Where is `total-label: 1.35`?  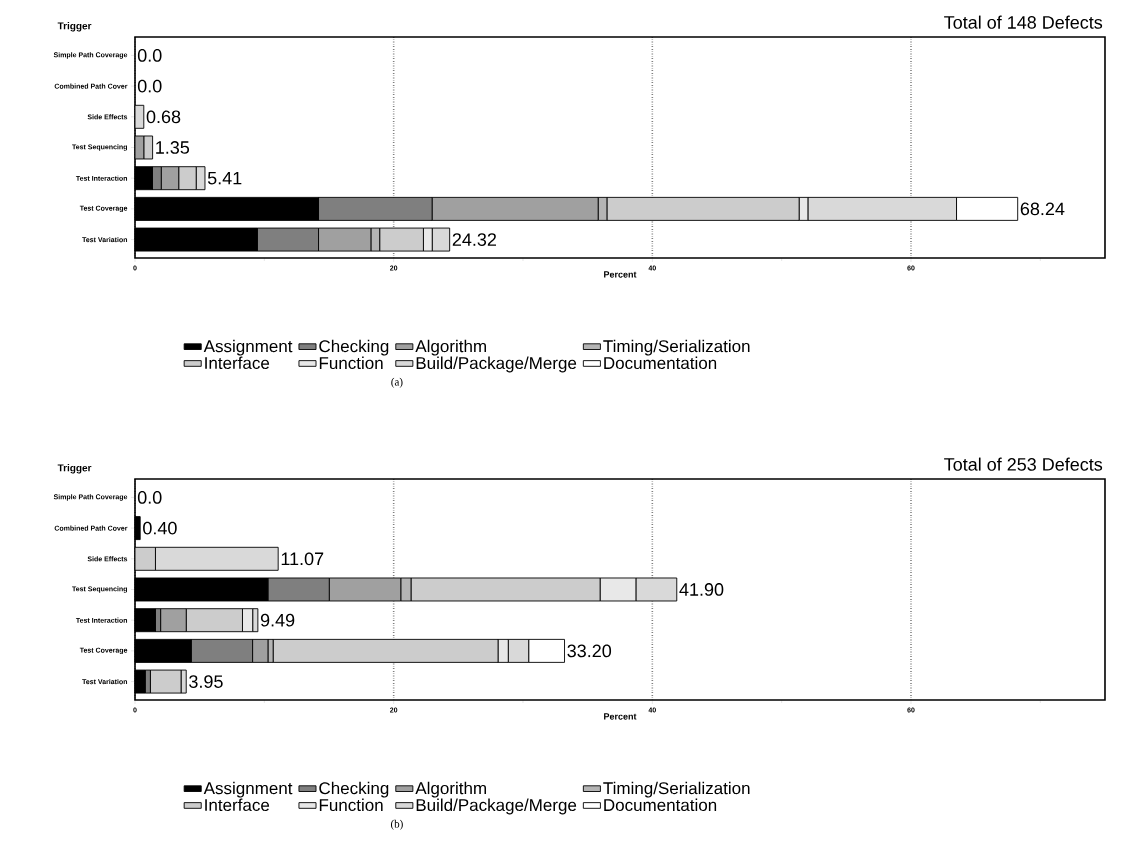 total-label: 1.35 is located at coordinates (173, 147).